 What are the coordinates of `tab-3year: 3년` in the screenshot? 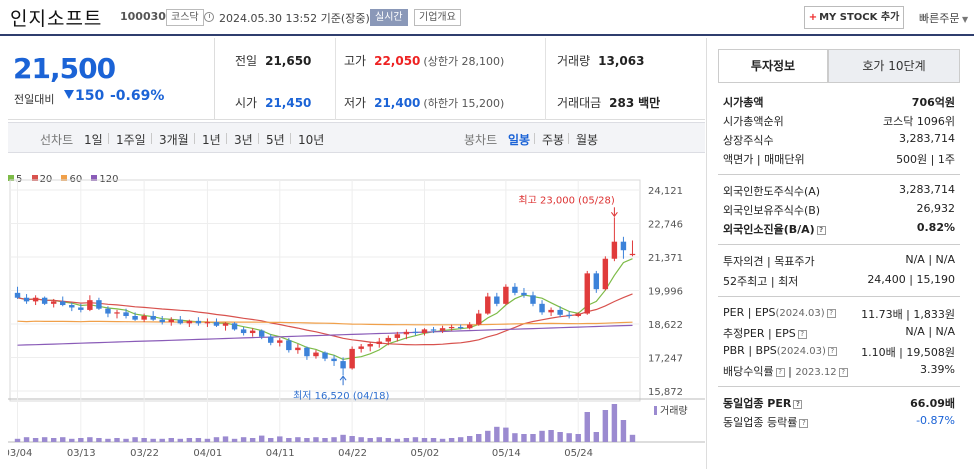 It's located at (243, 140).